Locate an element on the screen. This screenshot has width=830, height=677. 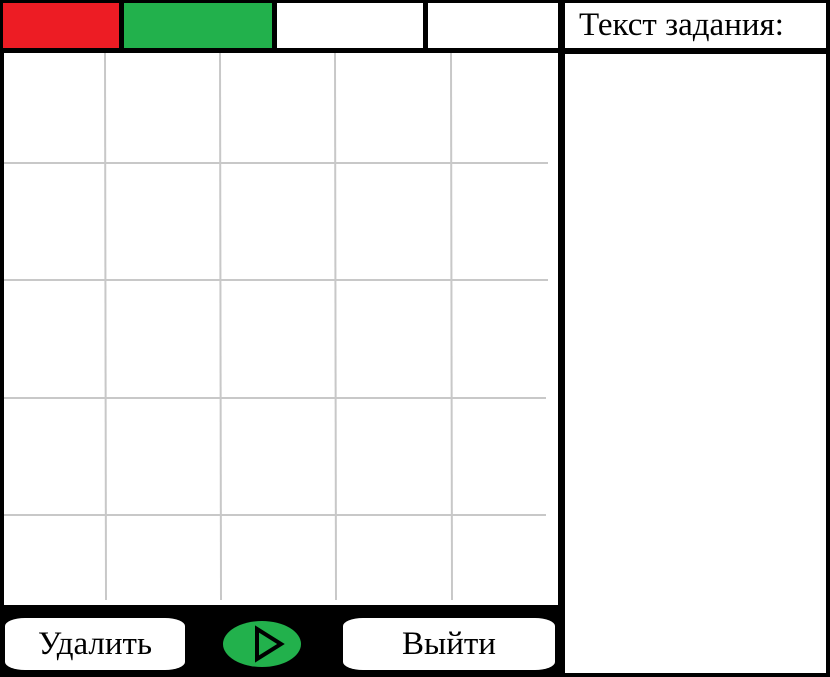
play-button is located at coordinates (262, 644).